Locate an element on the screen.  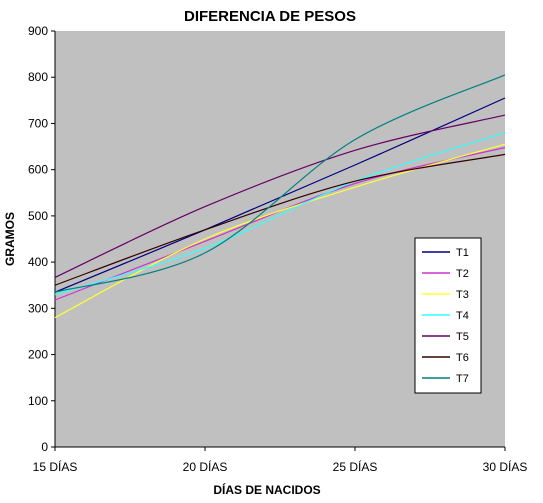
y-axis-title: GRAMOS is located at coordinates (10, 239).